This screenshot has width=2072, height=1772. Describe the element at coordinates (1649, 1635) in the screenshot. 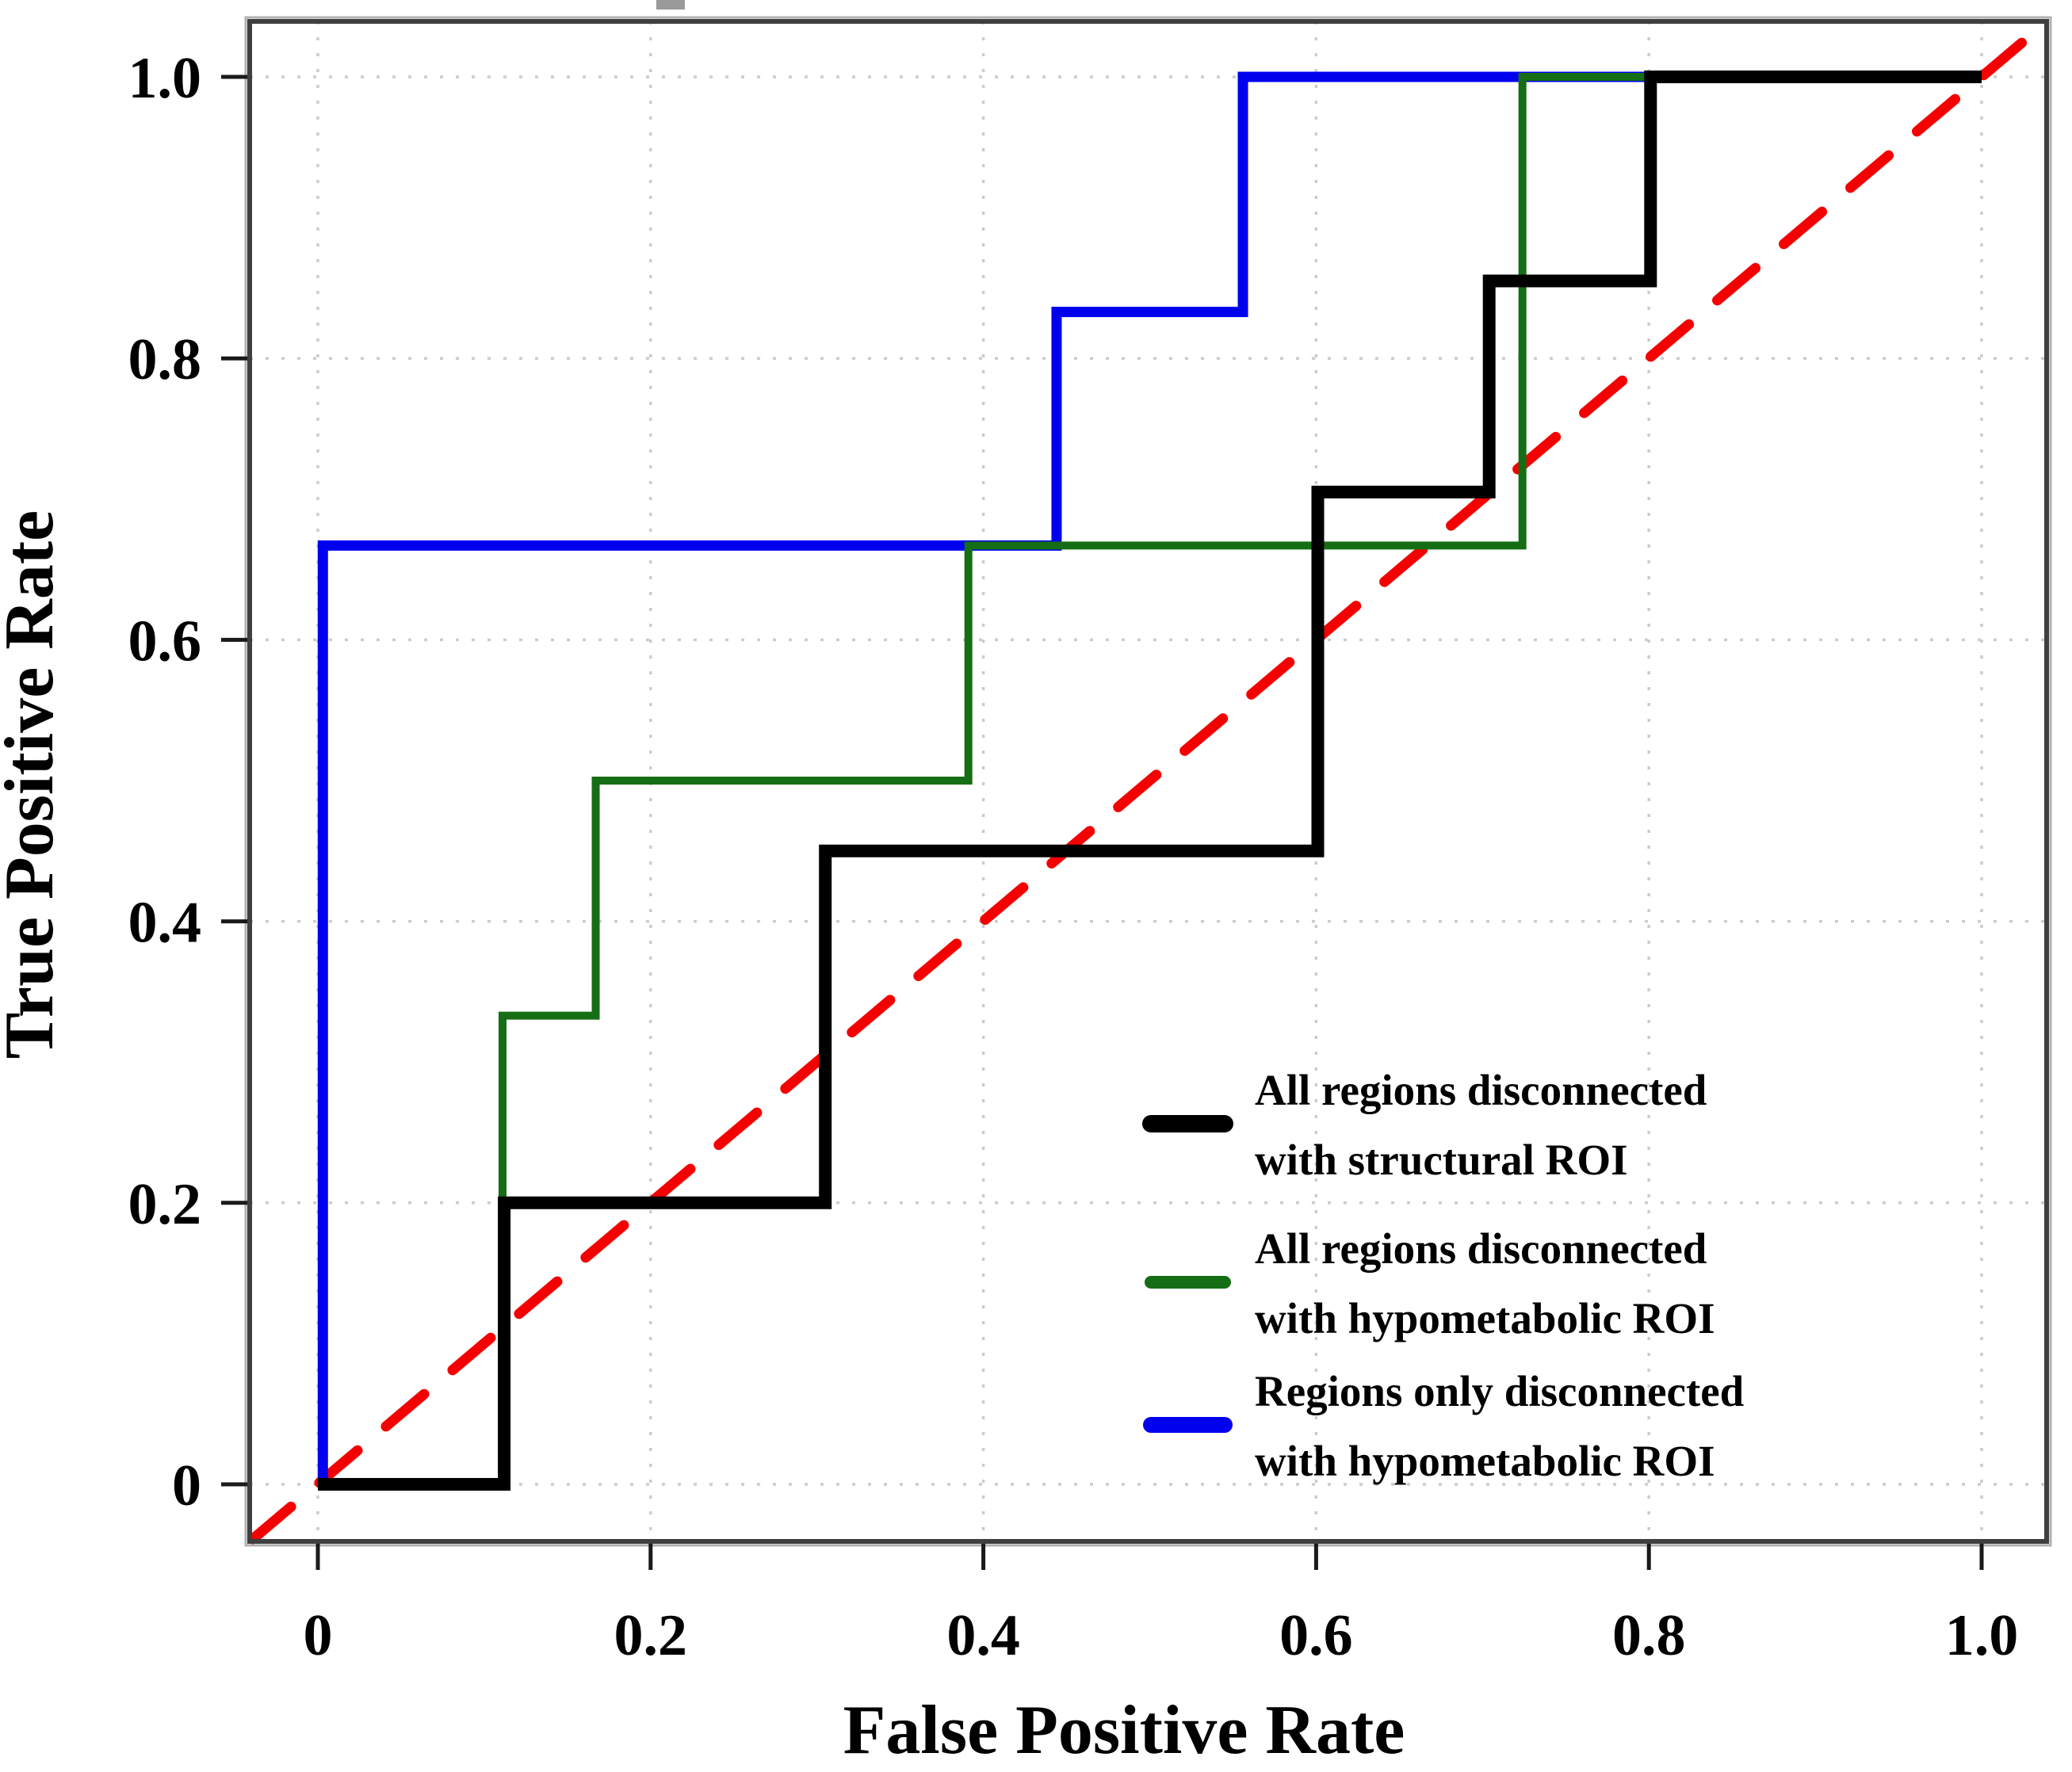

I see `x-tick-label: 0.8` at that location.